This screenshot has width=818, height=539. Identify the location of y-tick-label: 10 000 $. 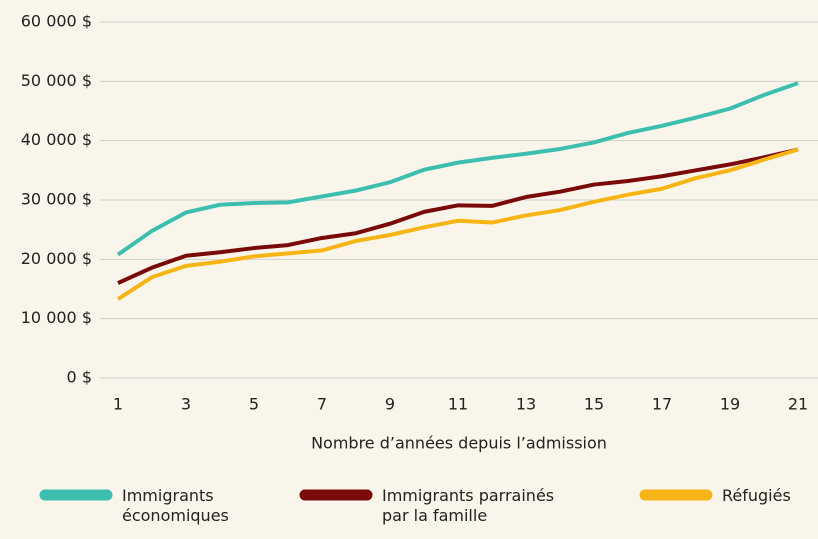
(56, 317).